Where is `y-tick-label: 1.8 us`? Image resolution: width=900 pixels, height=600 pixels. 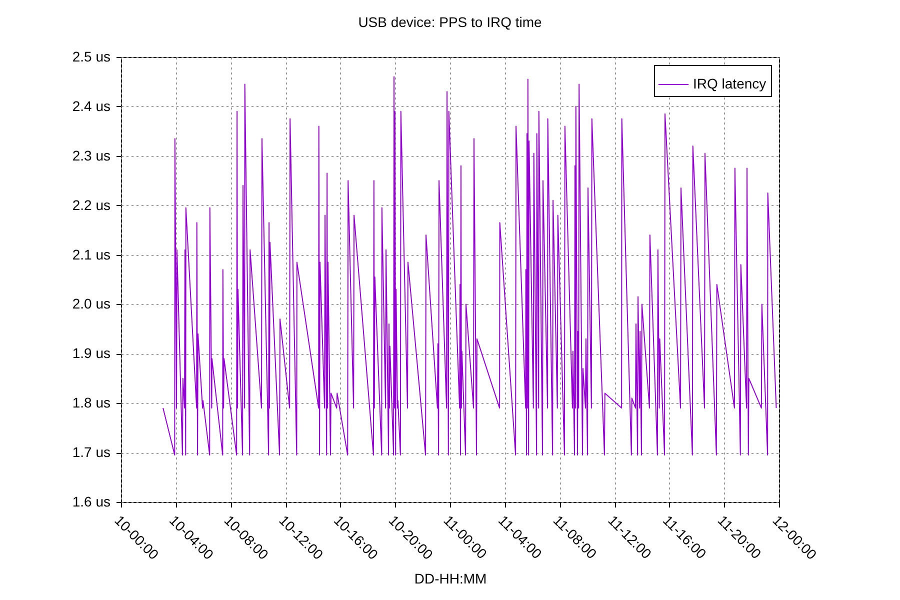 y-tick-label: 1.8 us is located at coordinates (91, 402).